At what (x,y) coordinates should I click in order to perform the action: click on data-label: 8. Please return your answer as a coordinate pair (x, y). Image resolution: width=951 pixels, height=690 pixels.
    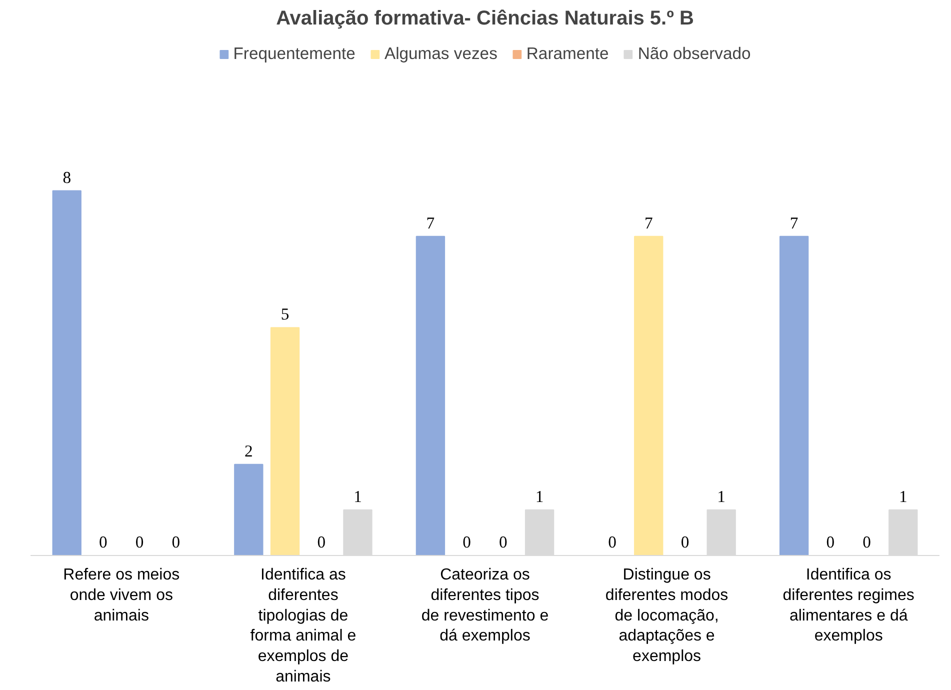
    Looking at the image, I should click on (67, 177).